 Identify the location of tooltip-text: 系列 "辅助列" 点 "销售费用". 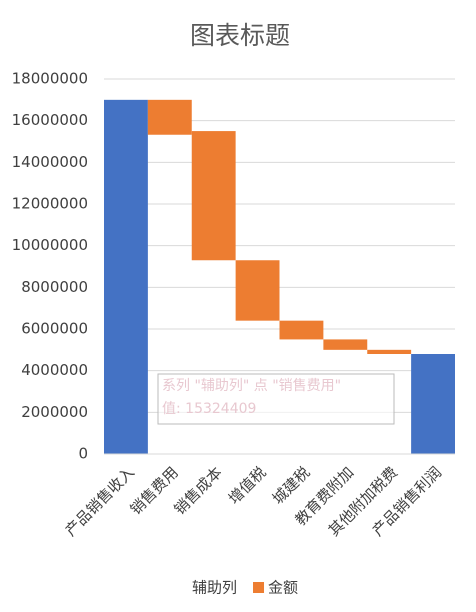
(251, 386).